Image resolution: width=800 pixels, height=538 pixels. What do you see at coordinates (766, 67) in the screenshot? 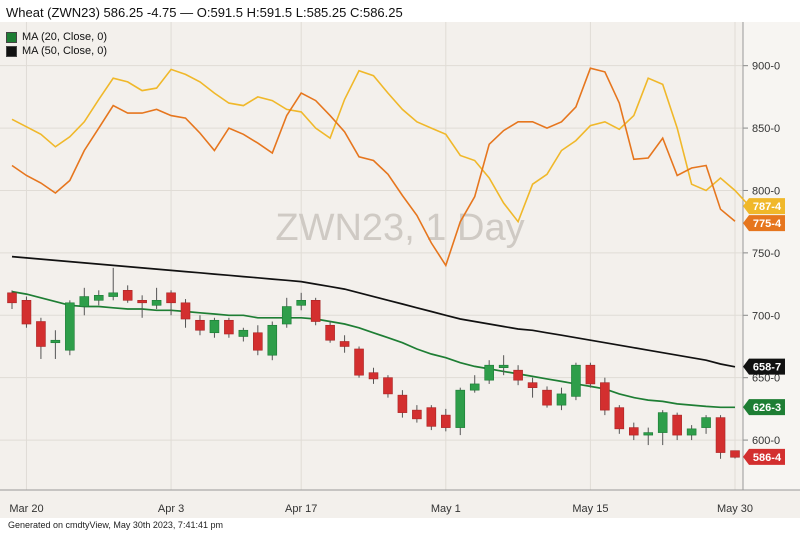
I see `y-tick-label: 900-0` at bounding box center [766, 67].